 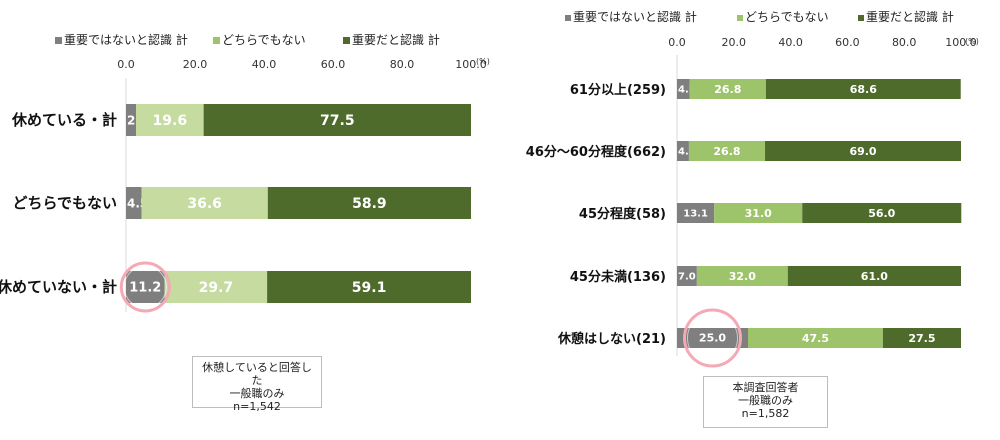 I want to click on legend-label-left-1: どちらでもない, so click(x=264, y=40).